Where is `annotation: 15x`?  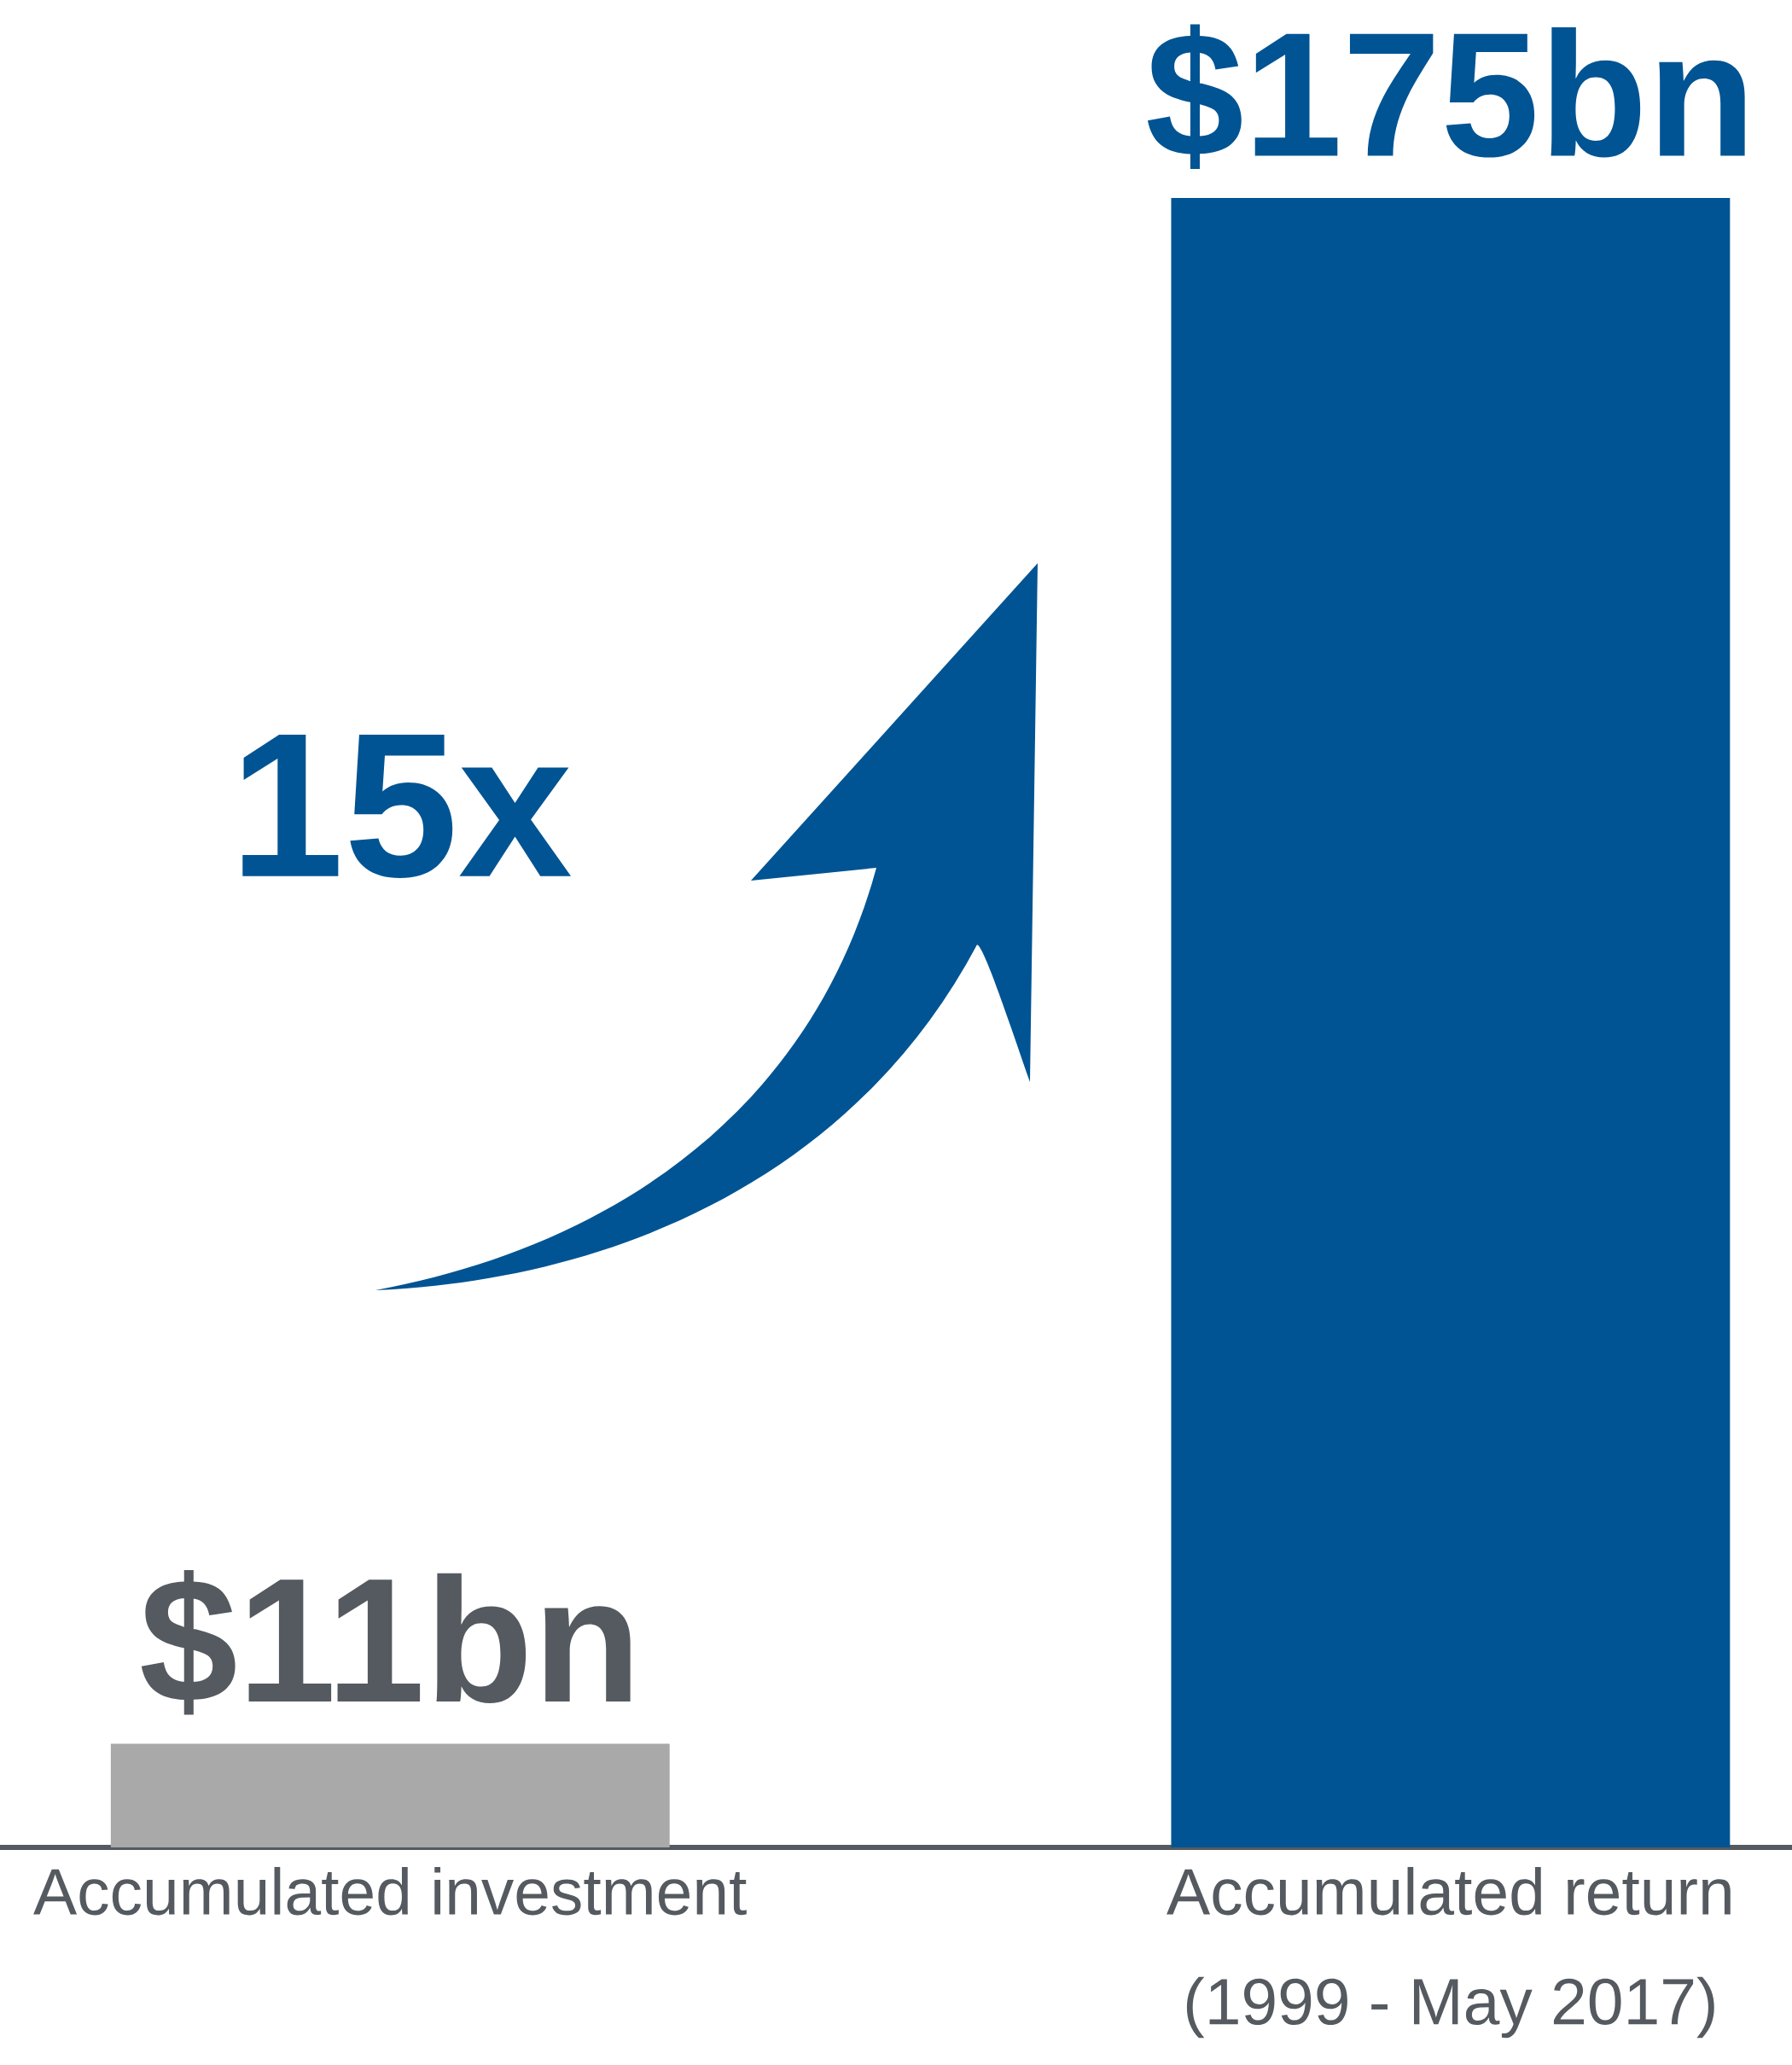 annotation: 15x is located at coordinates (407, 806).